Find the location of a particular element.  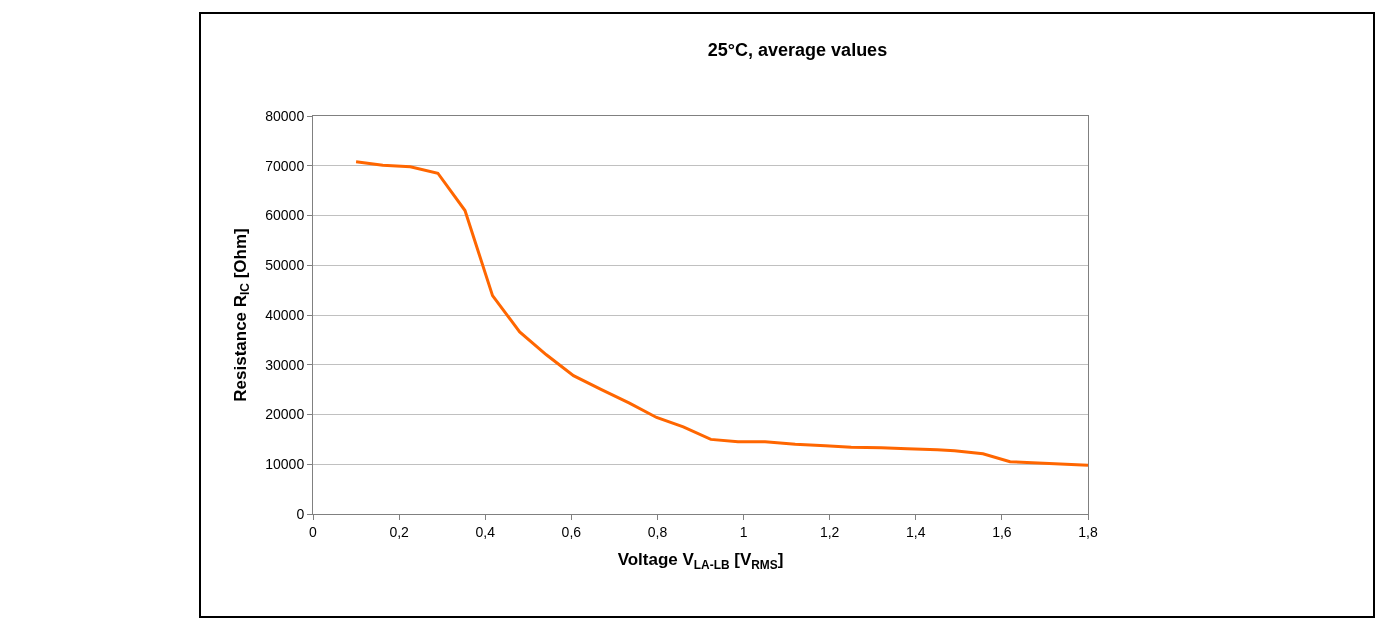

x-tick-label: 1,2 is located at coordinates (829, 531).